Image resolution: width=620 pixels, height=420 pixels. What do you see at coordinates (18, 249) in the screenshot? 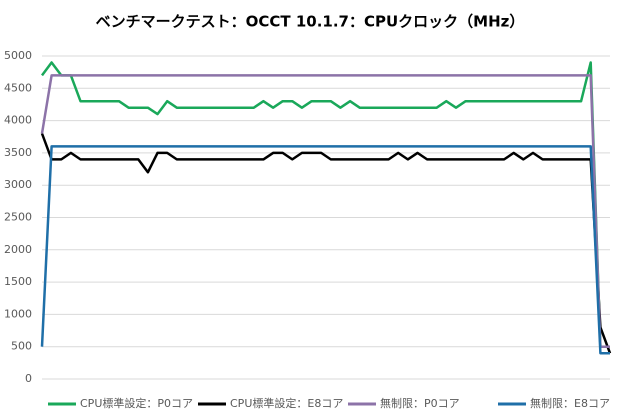
I see `y-tick-label: 2000` at bounding box center [18, 249].